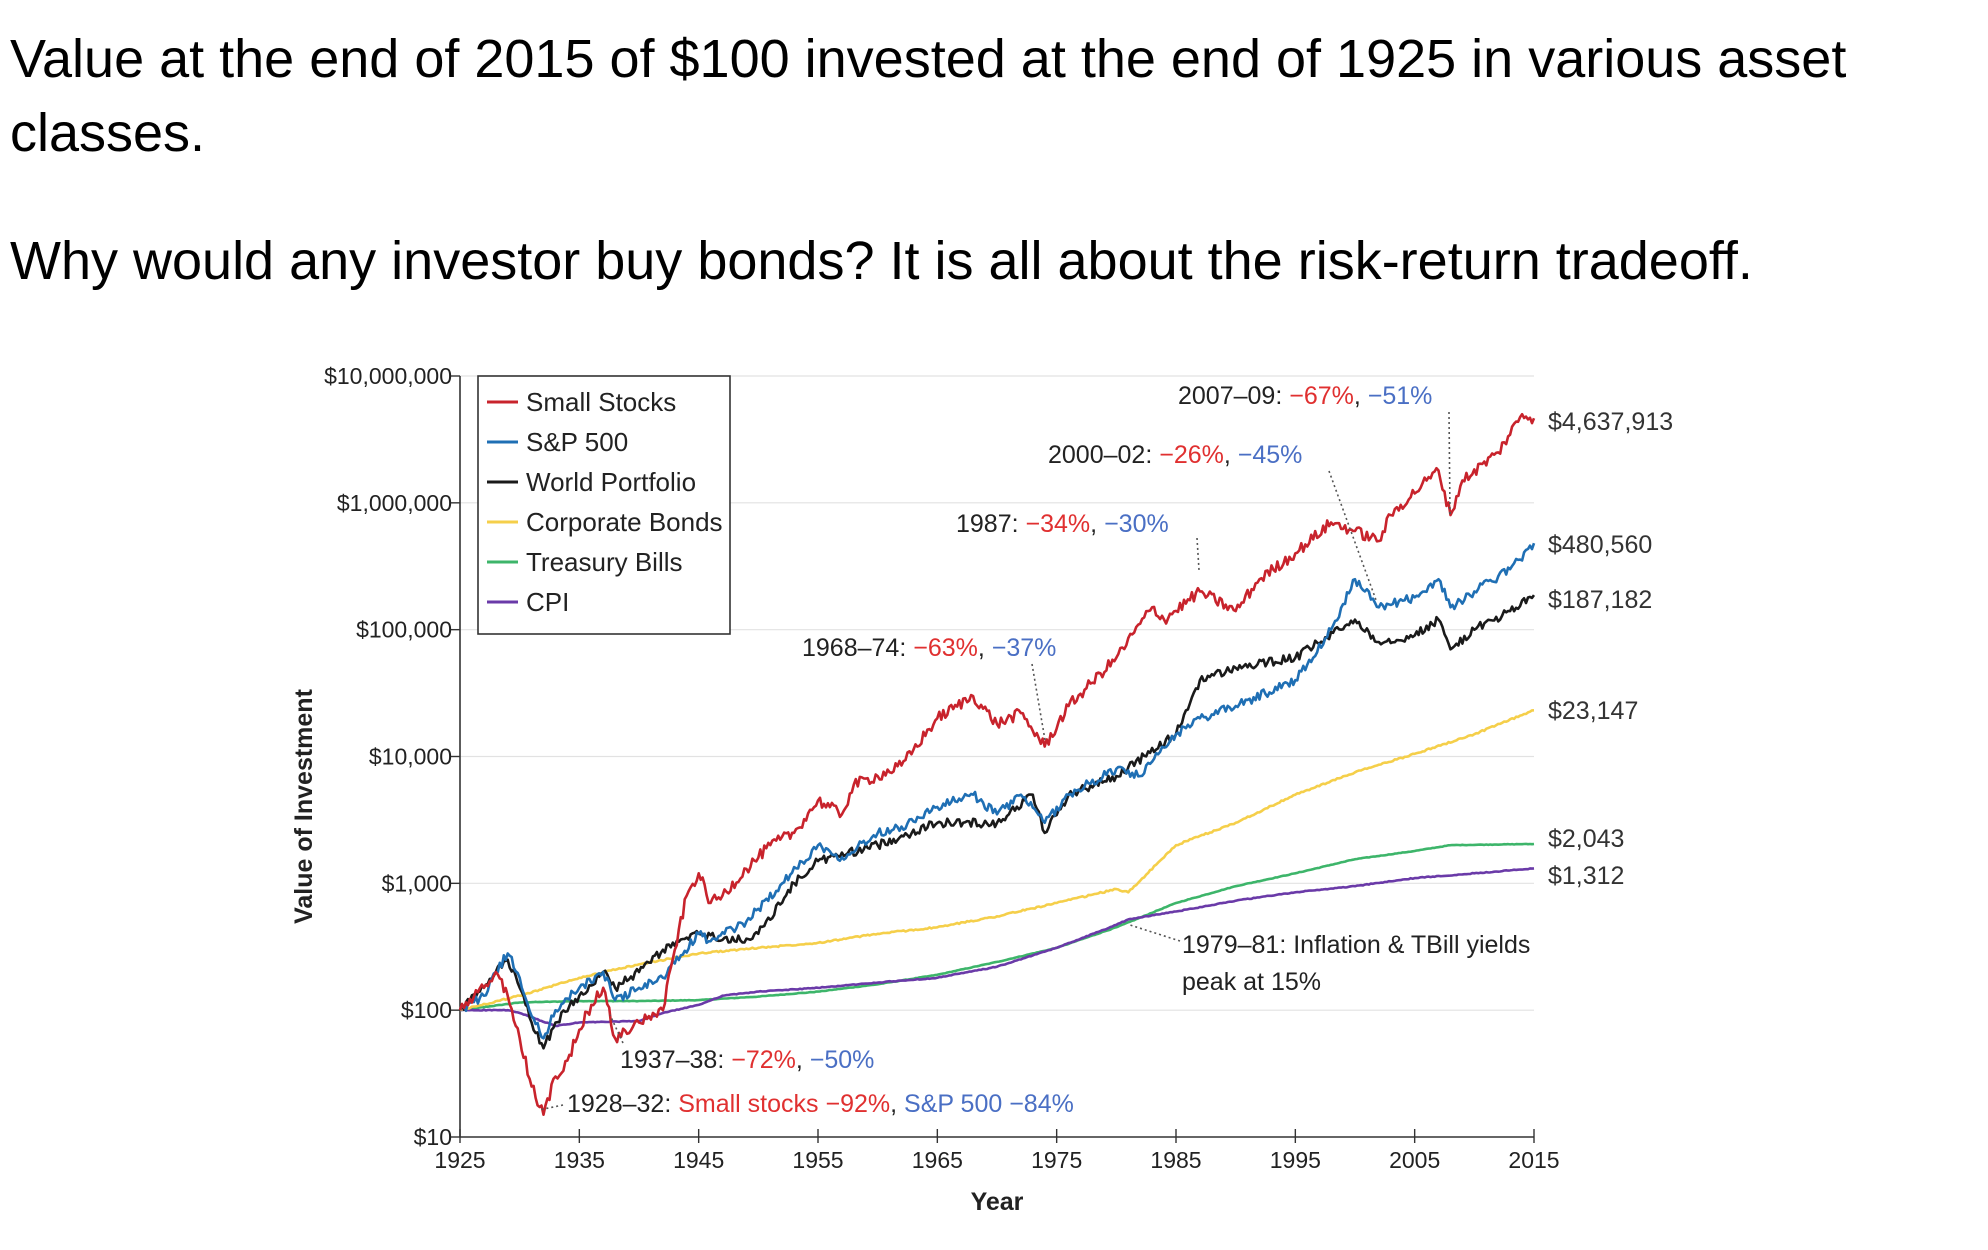 The height and width of the screenshot is (1250, 1988). Describe the element at coordinates (1233, 396) in the screenshot. I see `annotation-part: 2007–09:` at that location.